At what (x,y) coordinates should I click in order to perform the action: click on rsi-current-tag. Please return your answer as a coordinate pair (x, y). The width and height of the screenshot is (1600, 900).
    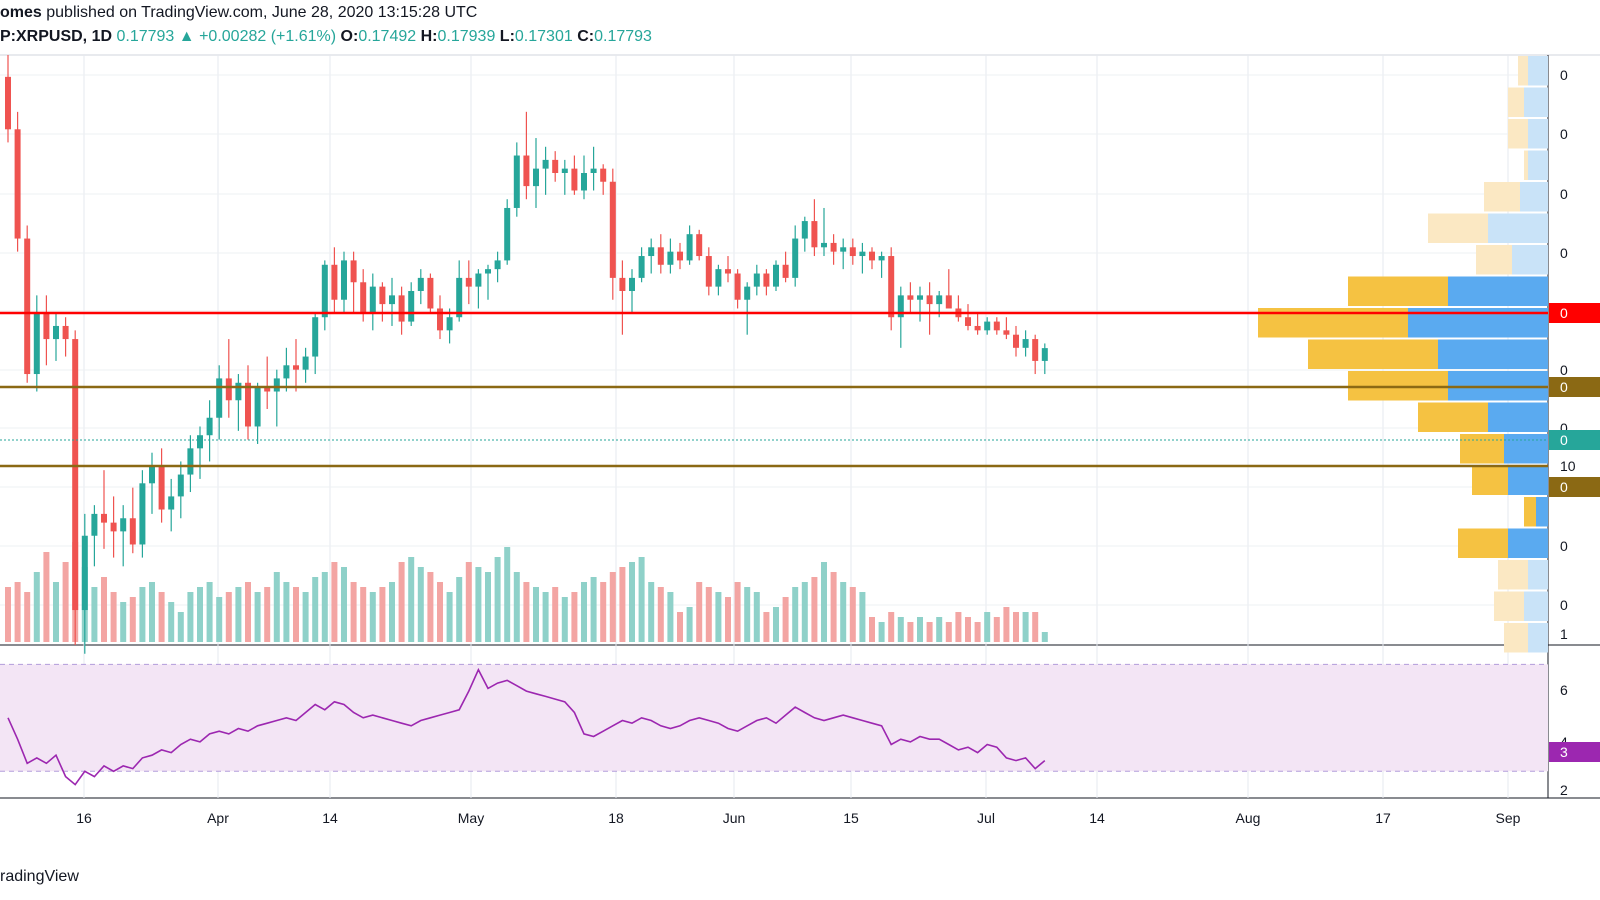
    Looking at the image, I should click on (1574, 752).